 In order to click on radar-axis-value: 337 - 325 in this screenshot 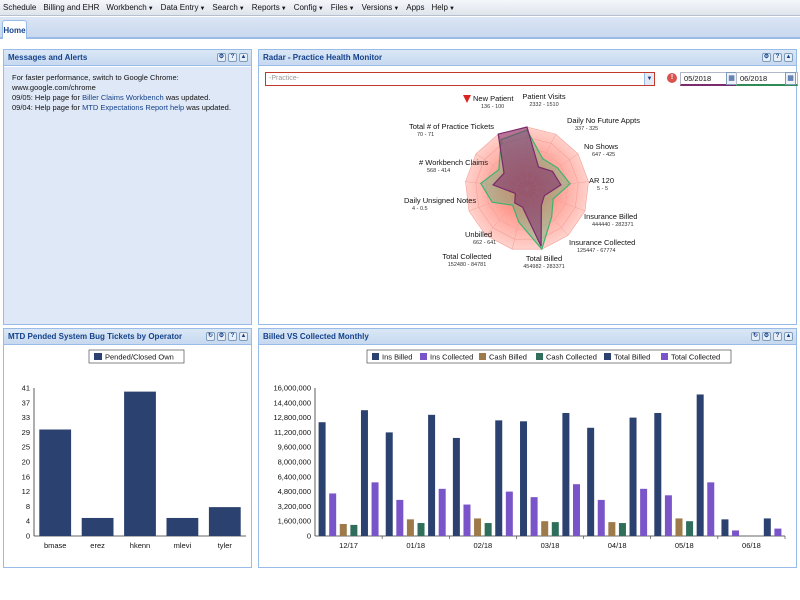, I will do `click(586, 129)`.